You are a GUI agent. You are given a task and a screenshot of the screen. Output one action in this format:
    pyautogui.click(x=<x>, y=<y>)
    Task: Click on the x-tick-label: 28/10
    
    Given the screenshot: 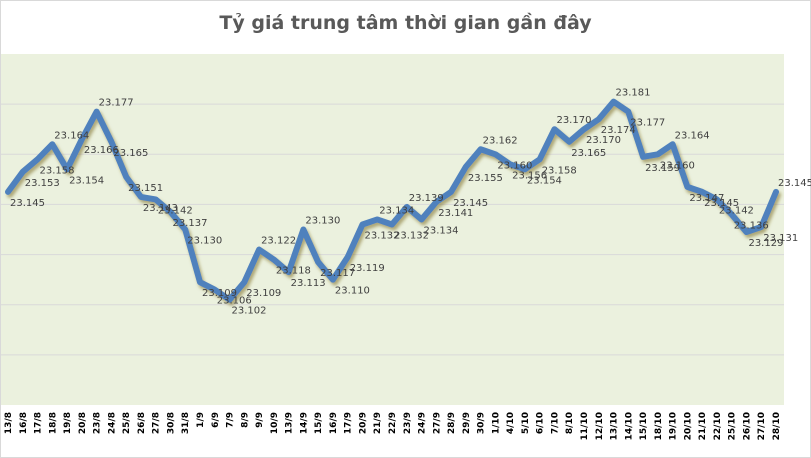 What is the action you would take?
    pyautogui.click(x=777, y=426)
    